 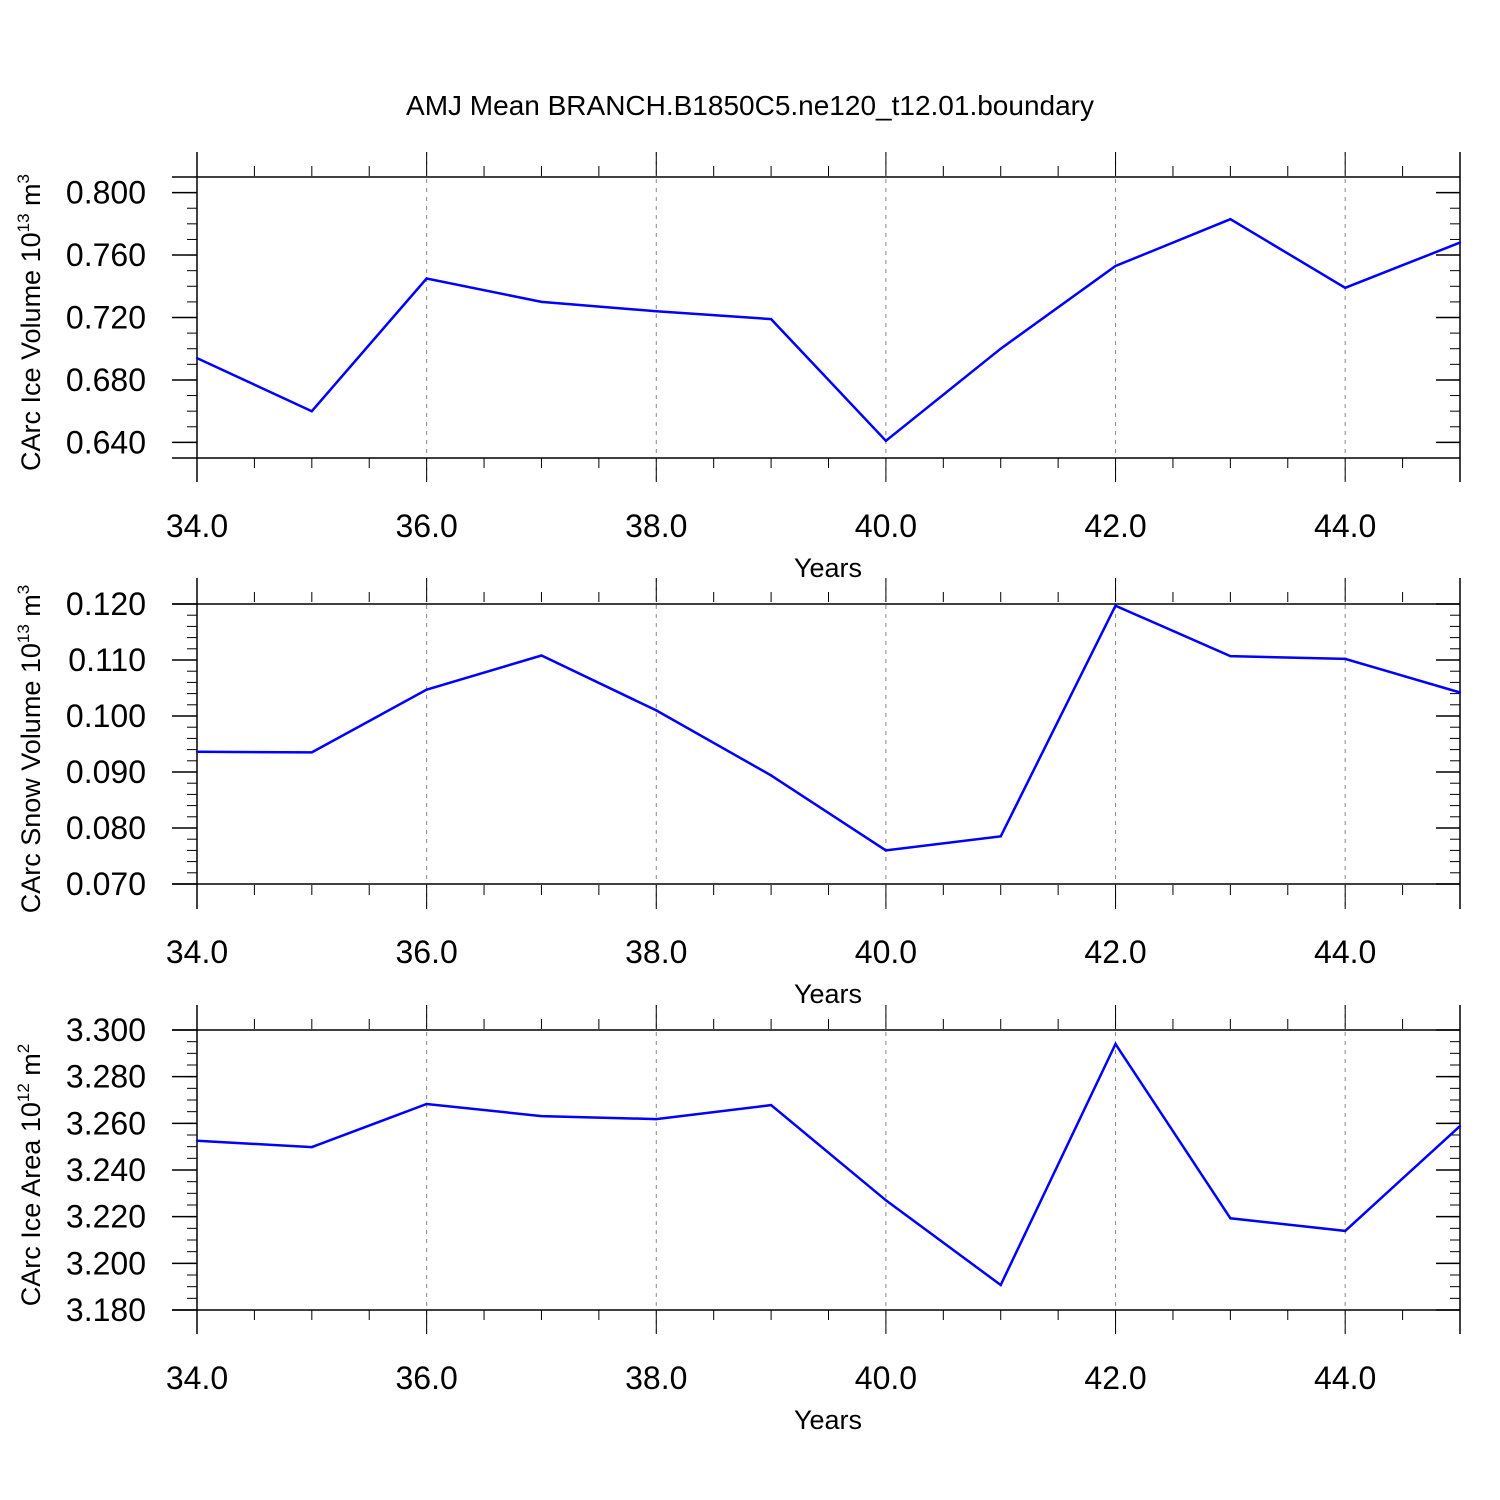 What do you see at coordinates (30, 749) in the screenshot?
I see `y-axis-title: CArc Snow Volume 1013 m3` at bounding box center [30, 749].